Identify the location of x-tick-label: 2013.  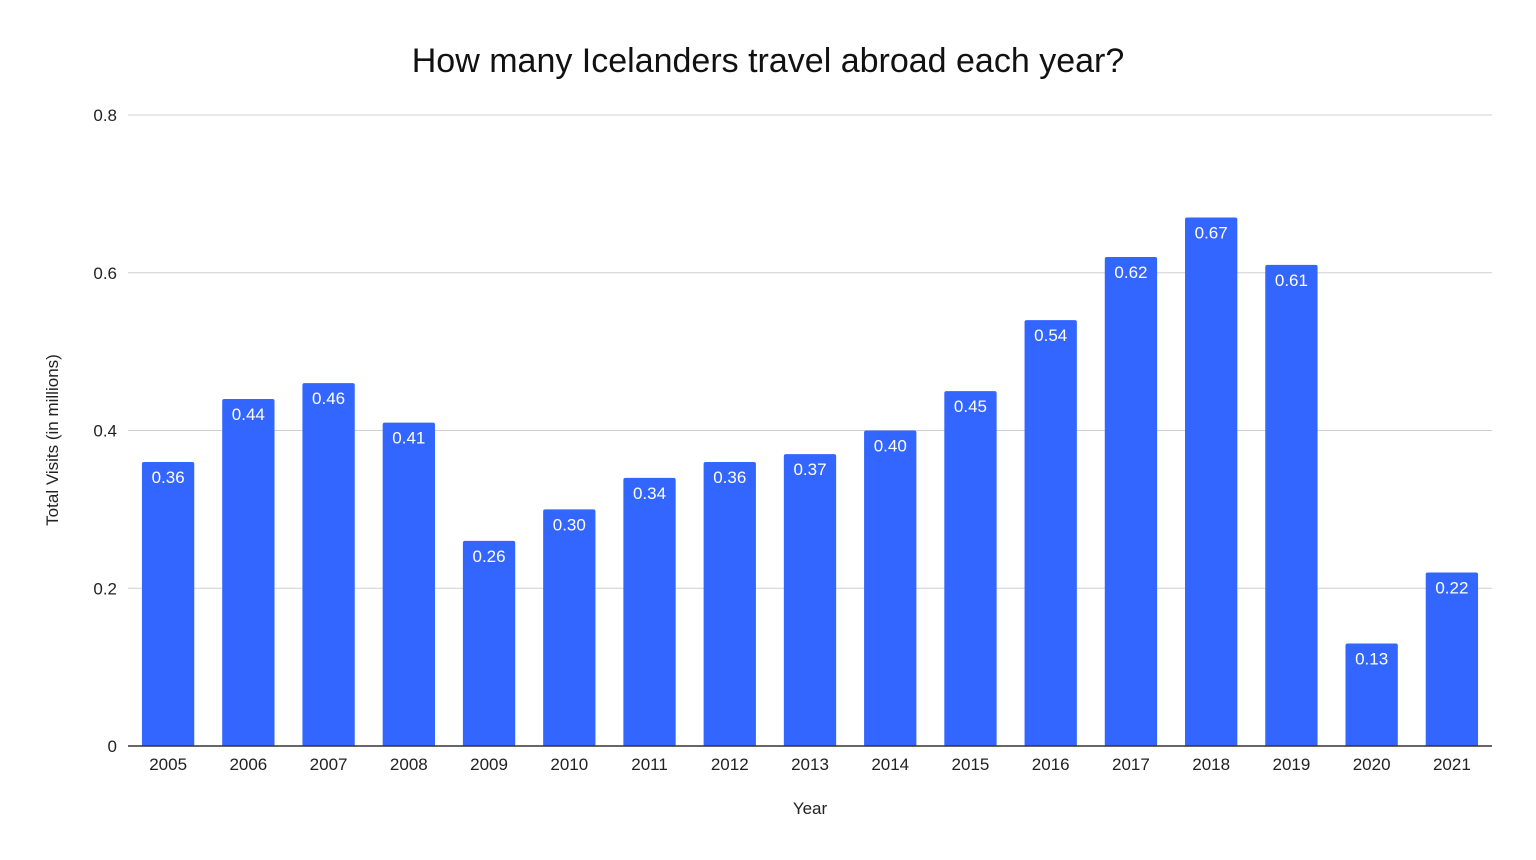
(810, 764).